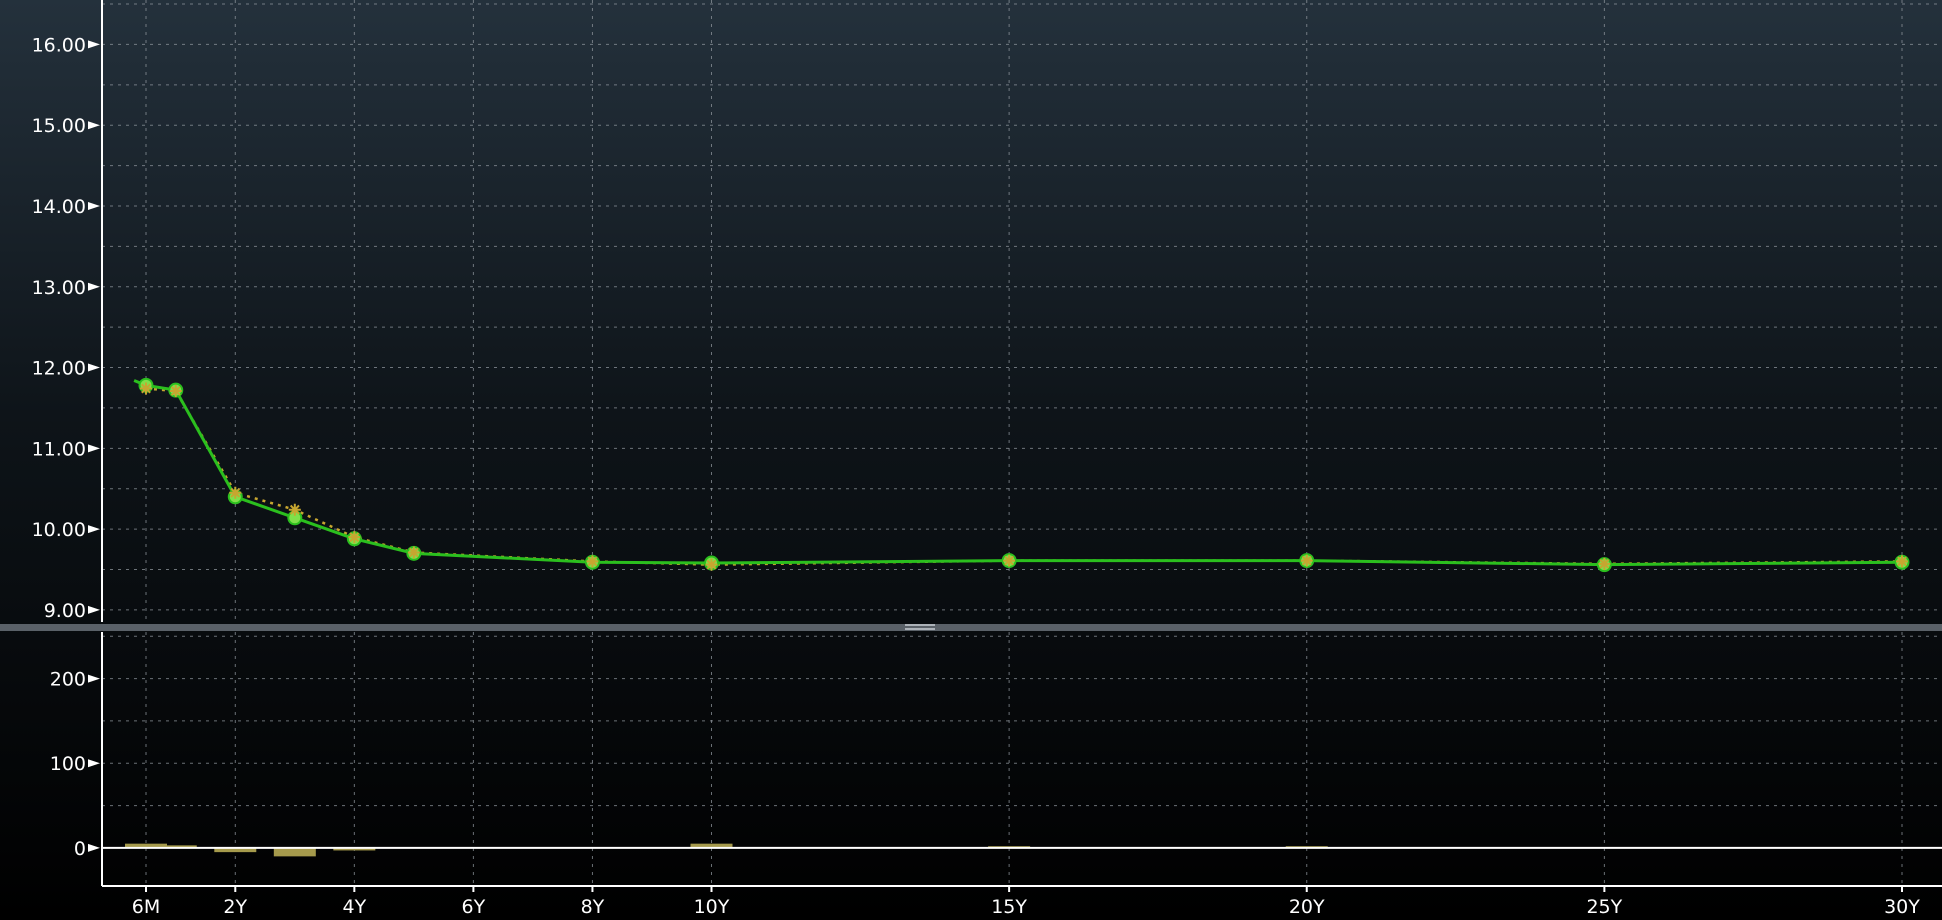 This screenshot has width=1942, height=920. What do you see at coordinates (726, 850) in the screenshot?
I see `change-bars` at bounding box center [726, 850].